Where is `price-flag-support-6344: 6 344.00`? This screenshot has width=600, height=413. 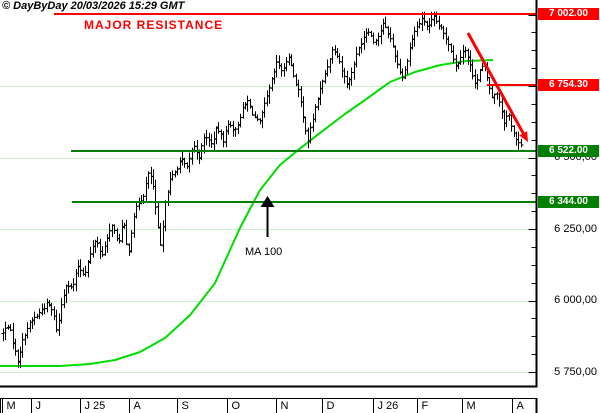
price-flag-support-6344: 6 344.00 is located at coordinates (568, 202).